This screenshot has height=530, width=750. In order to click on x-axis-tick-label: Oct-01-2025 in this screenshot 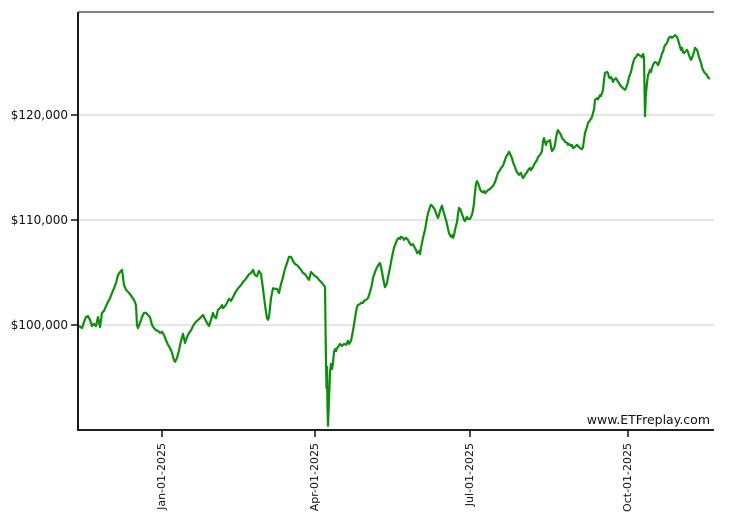, I will do `click(628, 475)`.